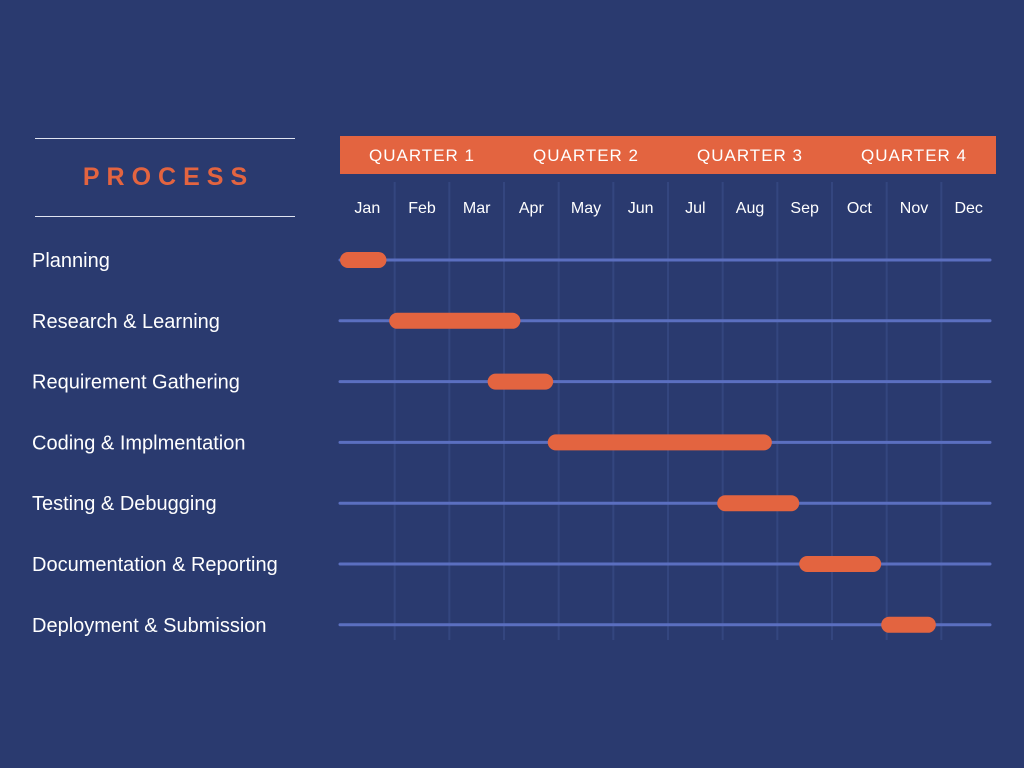  What do you see at coordinates (668, 155) in the screenshot?
I see `quarter-header-band` at bounding box center [668, 155].